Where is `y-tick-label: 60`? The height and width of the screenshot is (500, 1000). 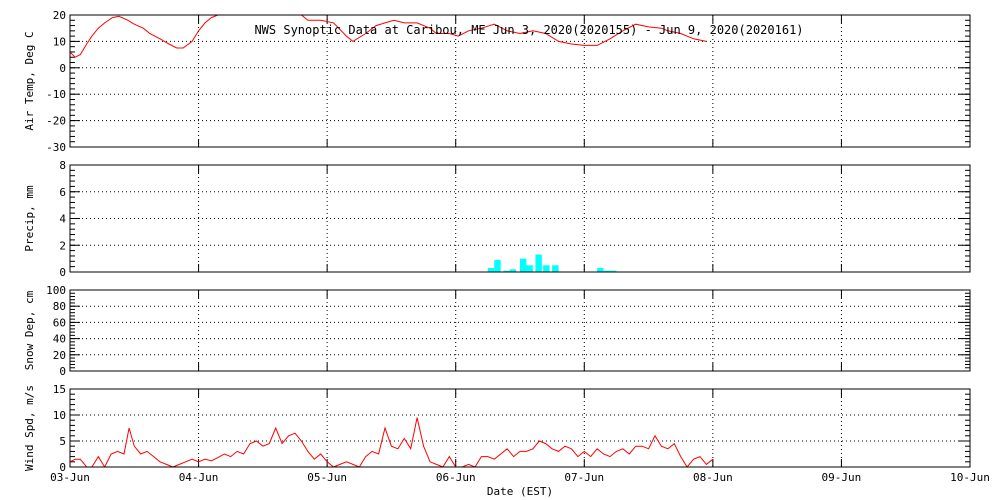 y-tick-label: 60 is located at coordinates (59, 322).